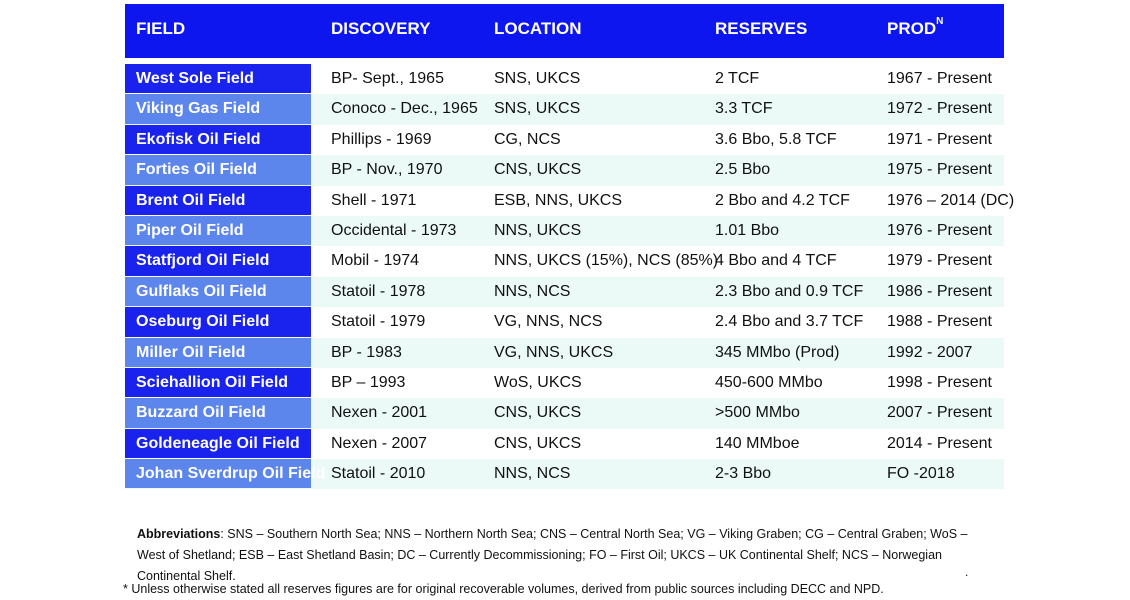 Image resolution: width=1130 pixels, height=600 pixels. I want to click on reserves-cell: 3.3 TCF, so click(744, 109).